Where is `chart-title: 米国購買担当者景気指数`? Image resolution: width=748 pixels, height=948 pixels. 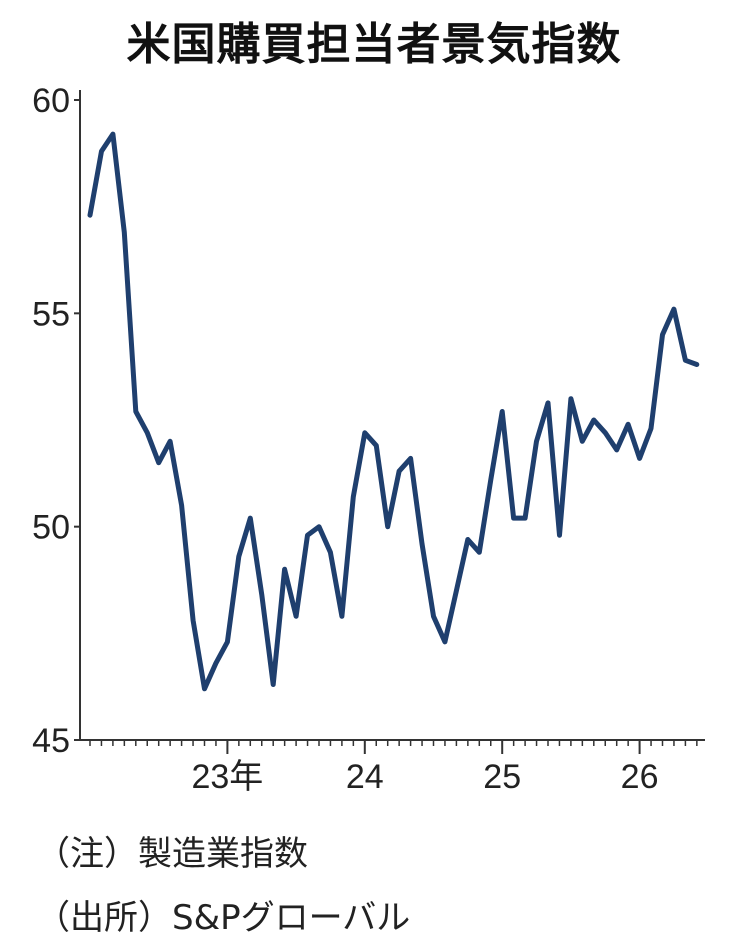
chart-title: 米国購買担当者景気指数 is located at coordinates (374, 44).